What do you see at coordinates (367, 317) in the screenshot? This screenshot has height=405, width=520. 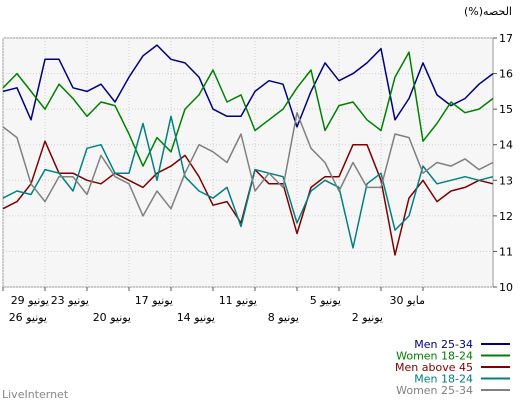 I see `x-tick-label: 2 يونيو` at bounding box center [367, 317].